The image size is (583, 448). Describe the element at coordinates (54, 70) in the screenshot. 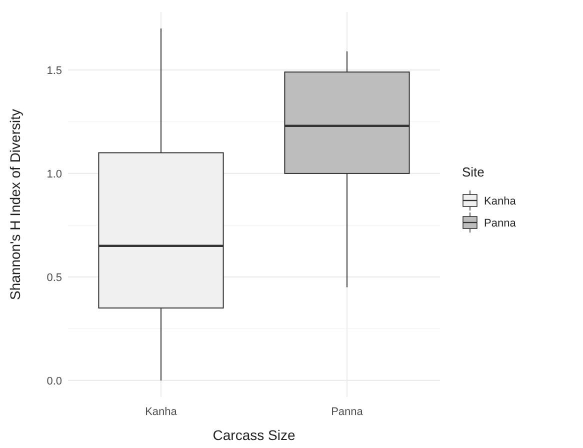

I see `y-tick-label: 1.5` at that location.